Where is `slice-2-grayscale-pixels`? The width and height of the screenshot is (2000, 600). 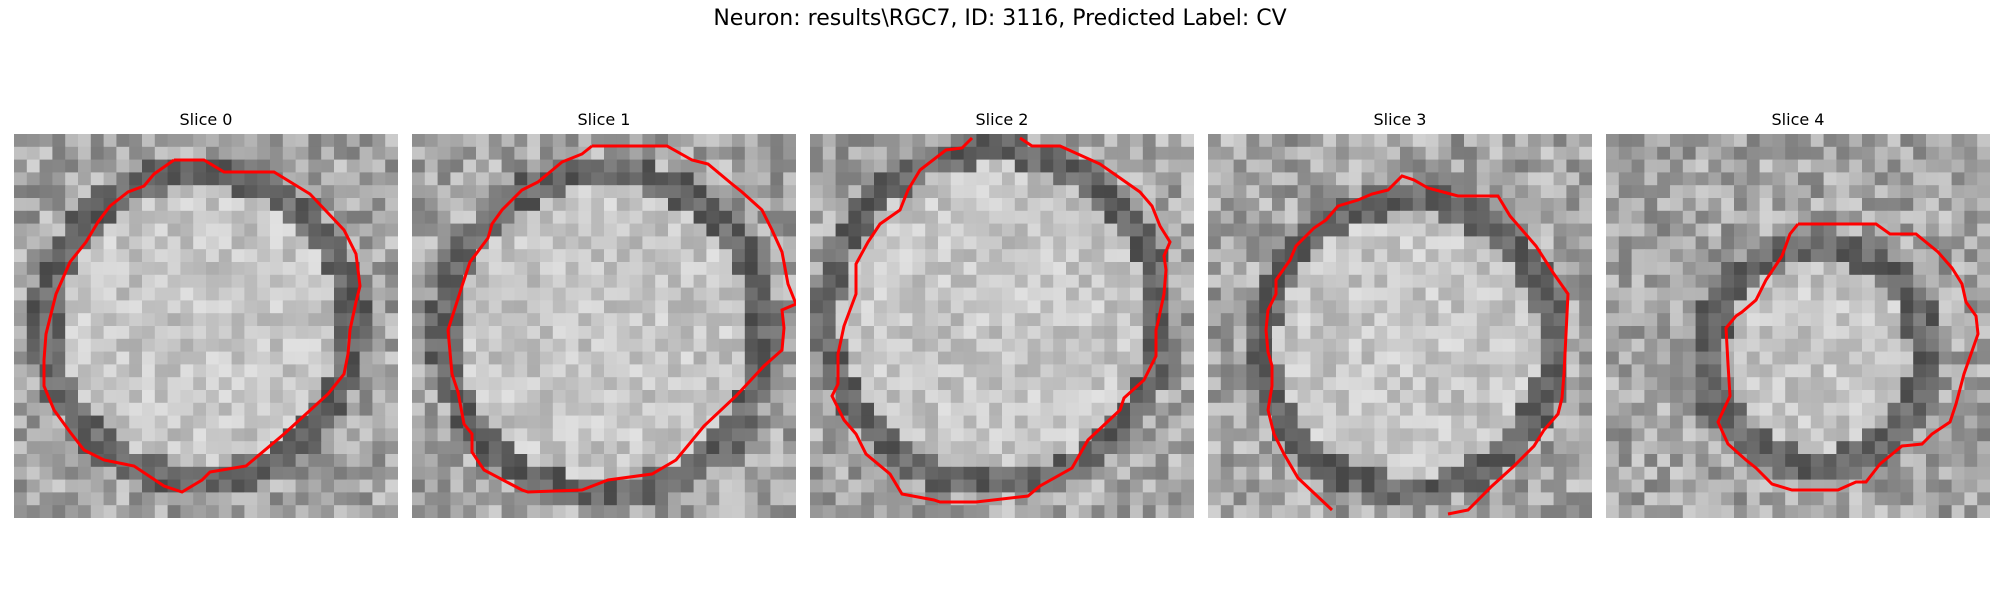 slice-2-grayscale-pixels is located at coordinates (1002, 326).